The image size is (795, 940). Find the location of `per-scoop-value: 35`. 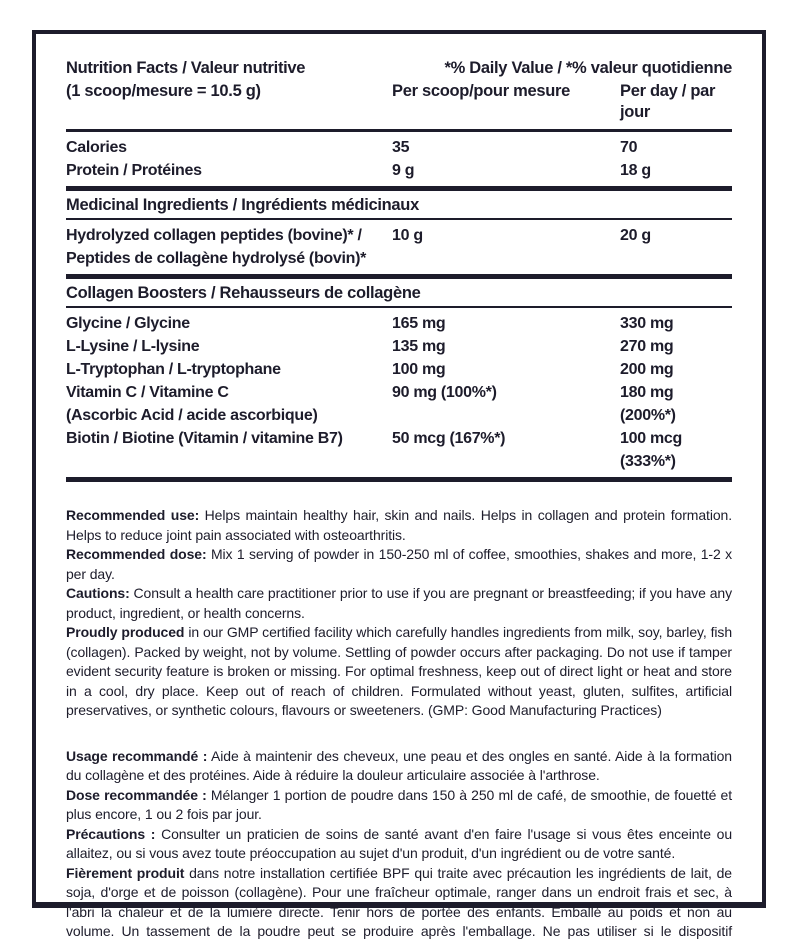

per-scoop-value: 35 is located at coordinates (401, 147).